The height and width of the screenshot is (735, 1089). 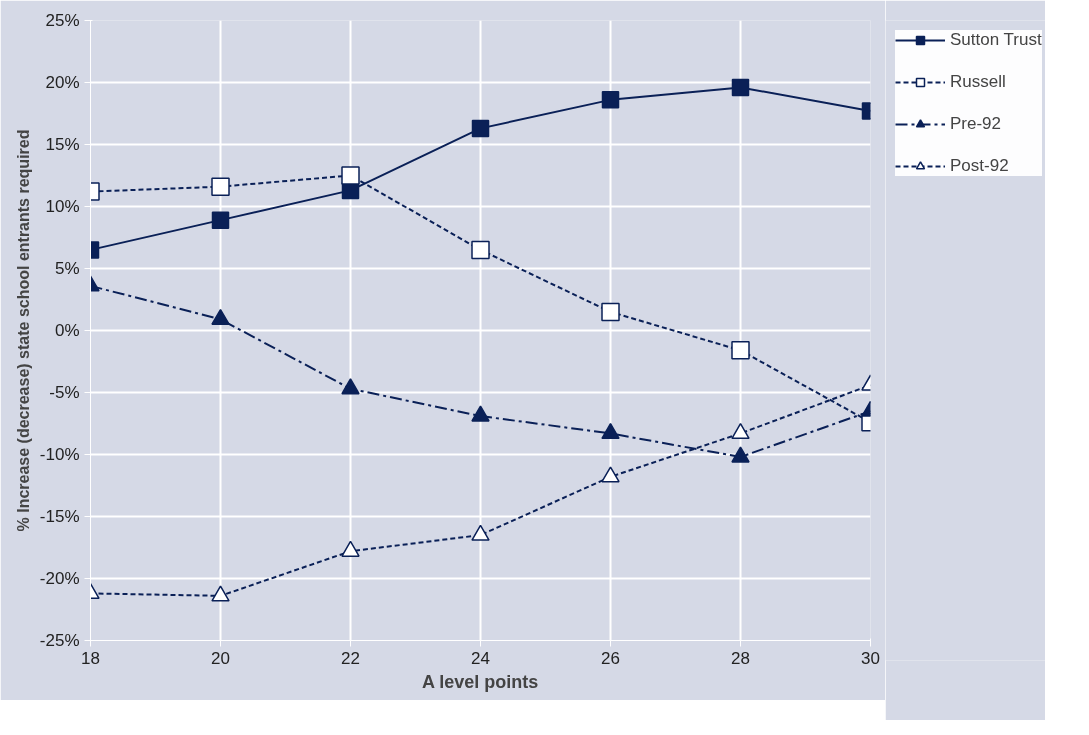 What do you see at coordinates (62, 82) in the screenshot?
I see `y-tick-label: 20%` at bounding box center [62, 82].